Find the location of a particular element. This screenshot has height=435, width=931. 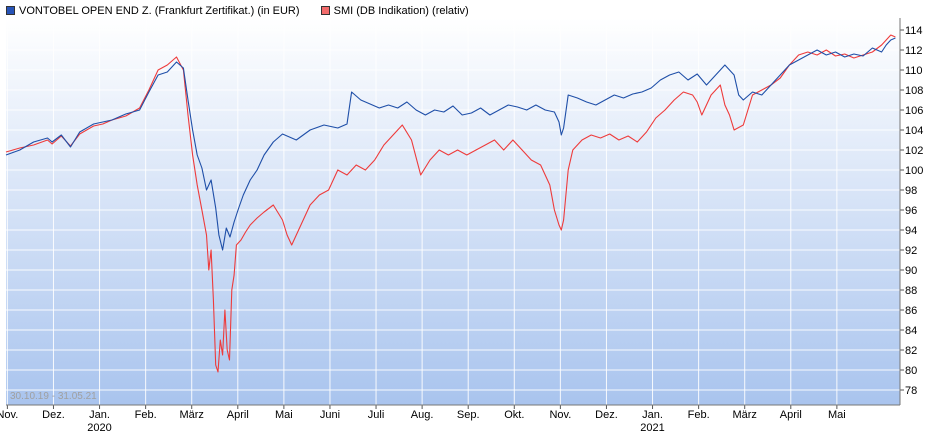

y-tick-label: 104 is located at coordinates (914, 131).